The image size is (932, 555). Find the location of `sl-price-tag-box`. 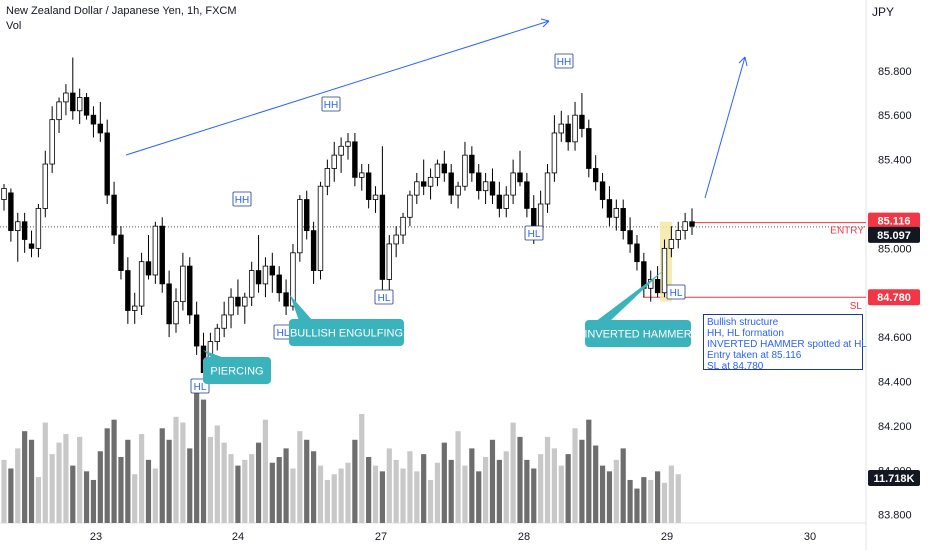

sl-price-tag-box is located at coordinates (894, 297).